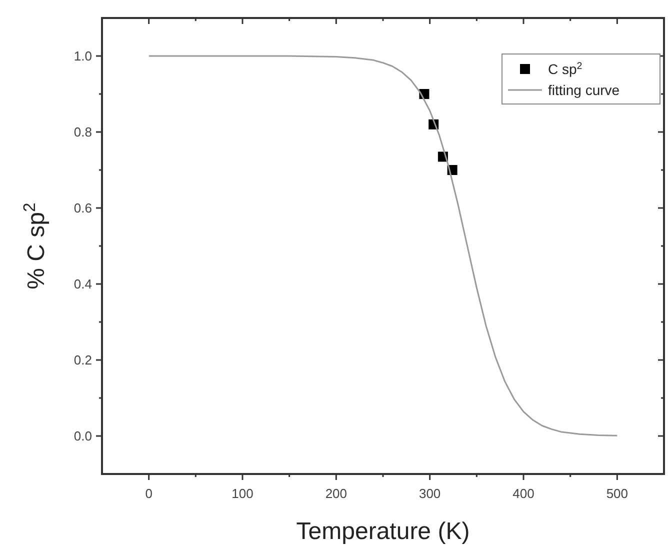 This screenshot has width=668, height=553. I want to click on x-tick-label: 200, so click(336, 493).